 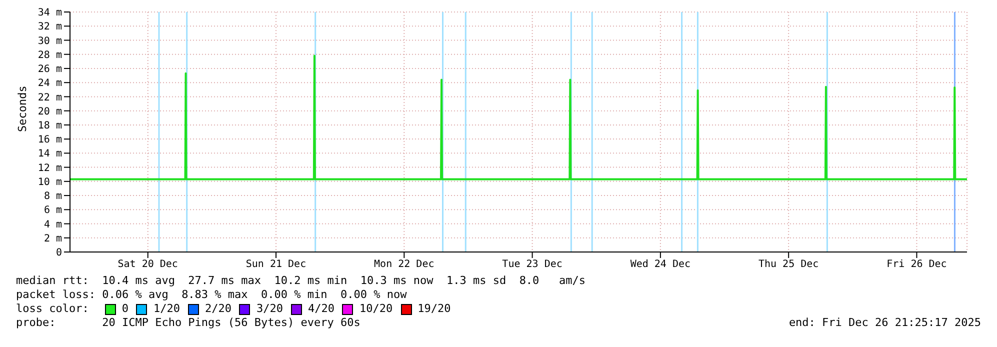 What do you see at coordinates (301, 281) in the screenshot?
I see `text: median rtt: 10.4 ms avg 27.7 ms max 10.2 ms min 10.3 ms now 1.3 ms sd 8.0 am/s` at bounding box center [301, 281].